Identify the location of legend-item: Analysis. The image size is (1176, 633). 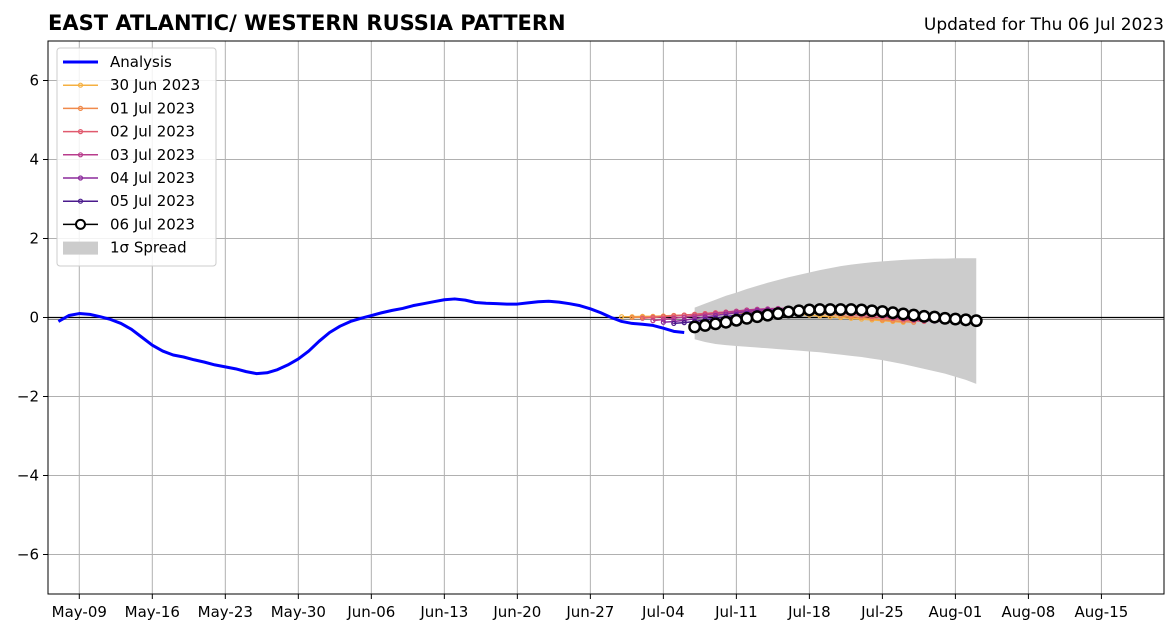
(117, 62).